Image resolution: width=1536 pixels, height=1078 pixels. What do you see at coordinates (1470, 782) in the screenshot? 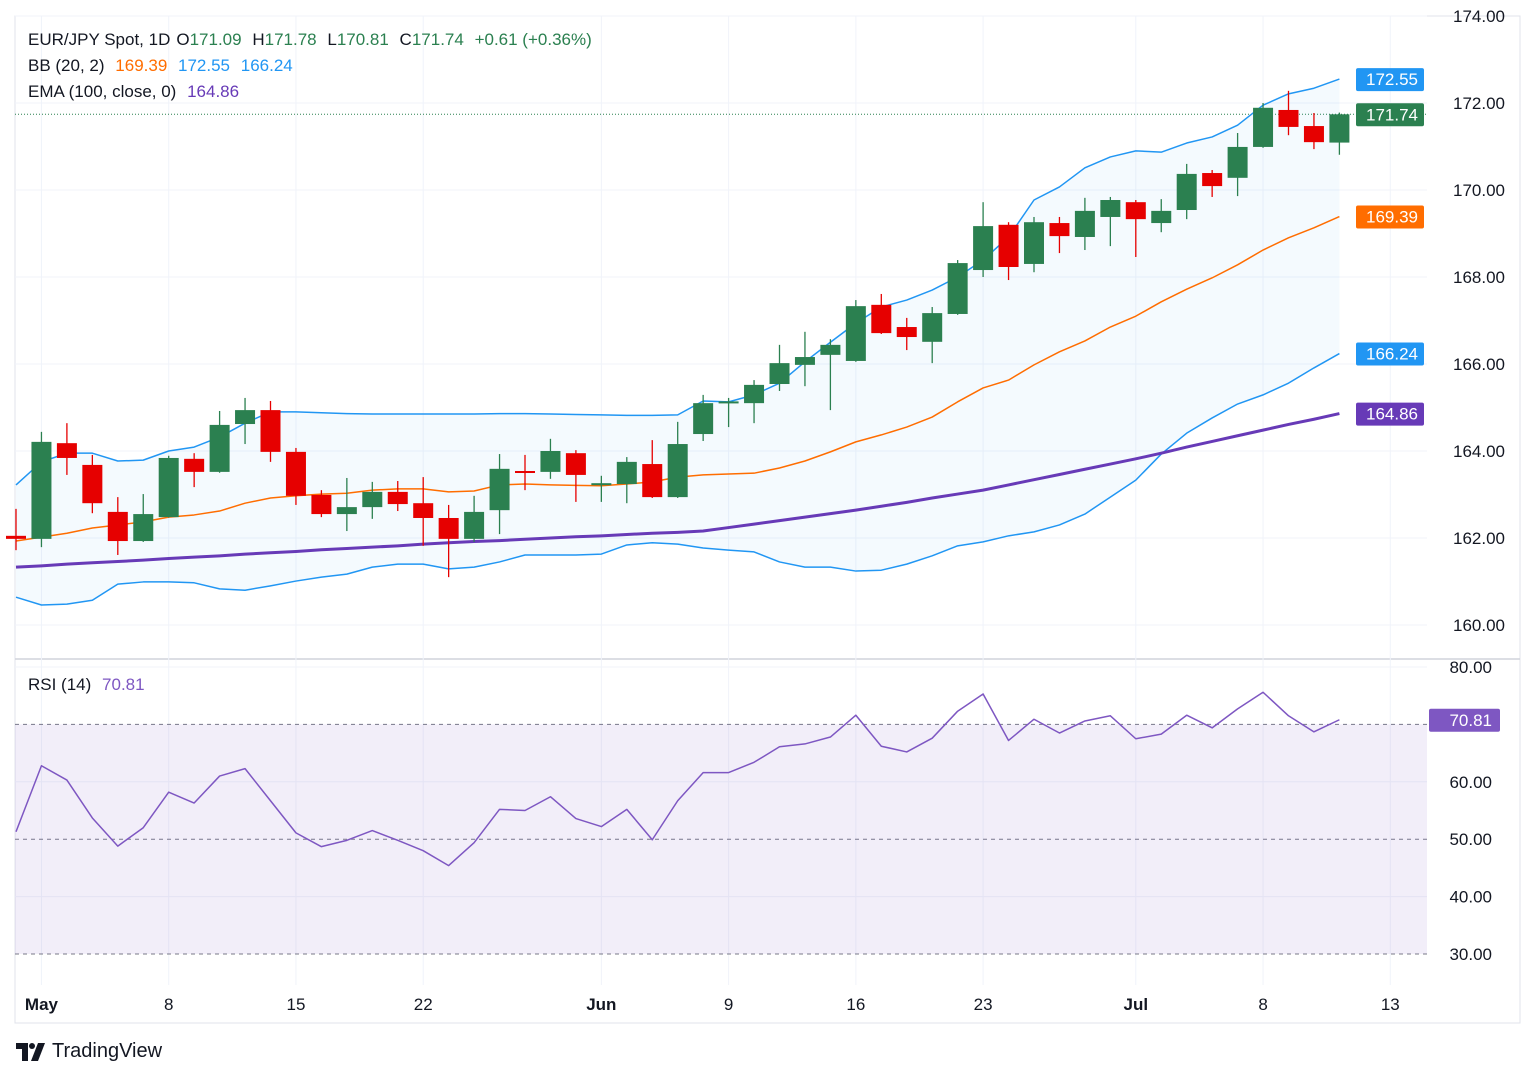
I see `rsi-tick-label: 60.00` at bounding box center [1470, 782].